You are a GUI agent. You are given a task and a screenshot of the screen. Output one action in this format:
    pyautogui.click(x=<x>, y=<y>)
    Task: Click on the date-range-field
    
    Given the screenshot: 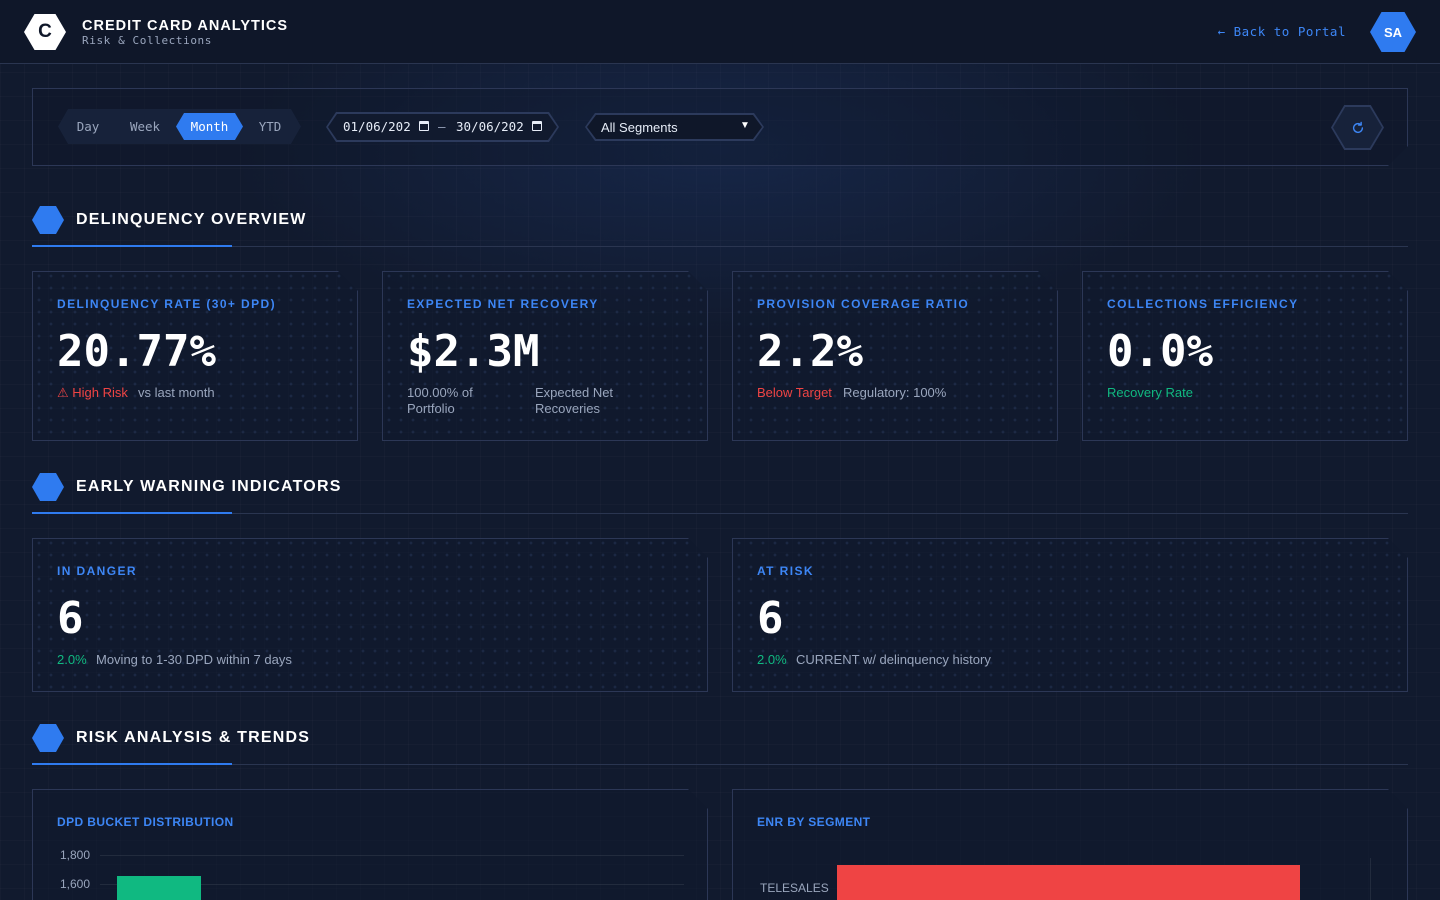 What is the action you would take?
    pyautogui.click(x=442, y=127)
    